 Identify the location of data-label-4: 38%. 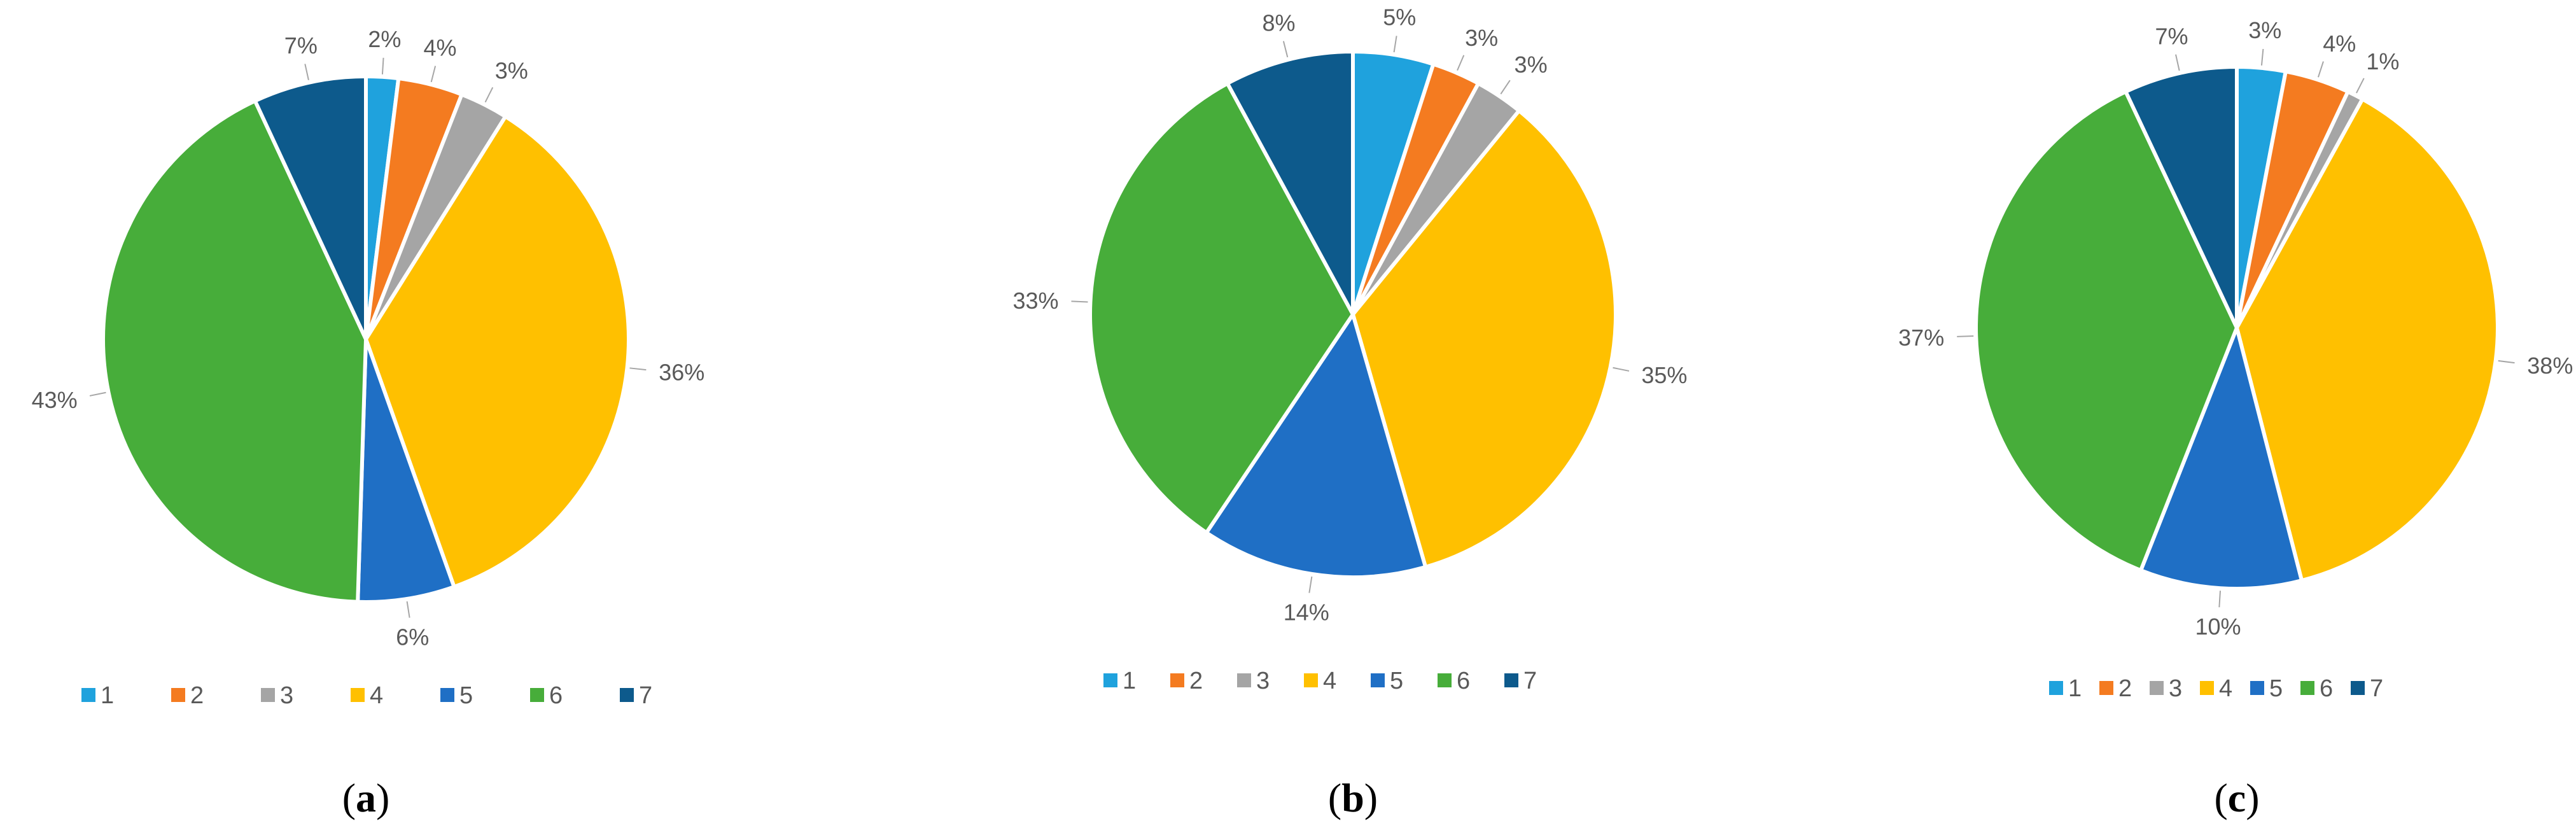
(2550, 366).